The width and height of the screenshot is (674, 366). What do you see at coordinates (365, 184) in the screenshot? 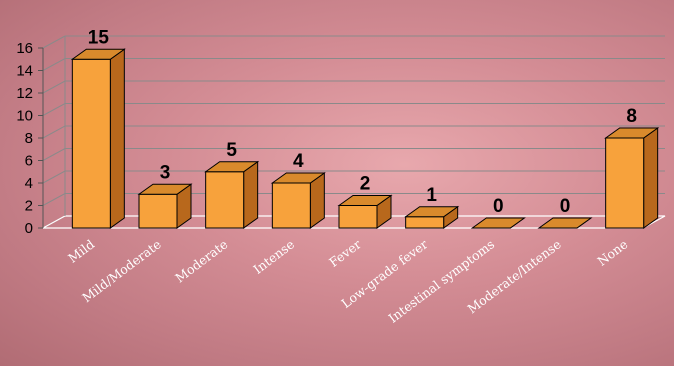
I see `data-label: 2` at bounding box center [365, 184].